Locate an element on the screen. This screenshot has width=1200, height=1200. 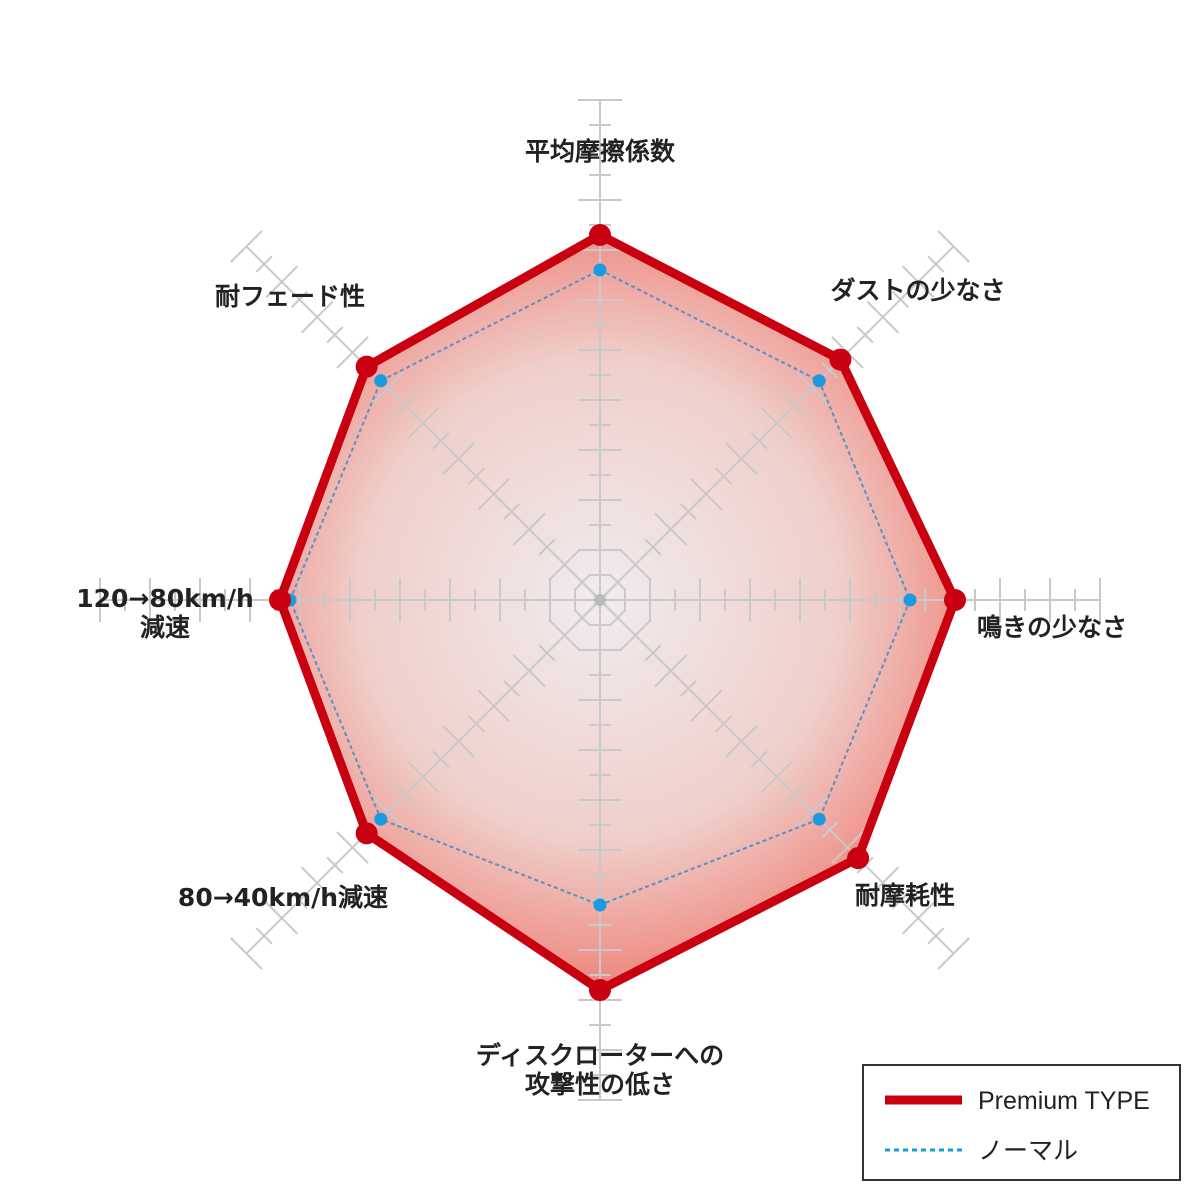
center-dot is located at coordinates (600, 600).